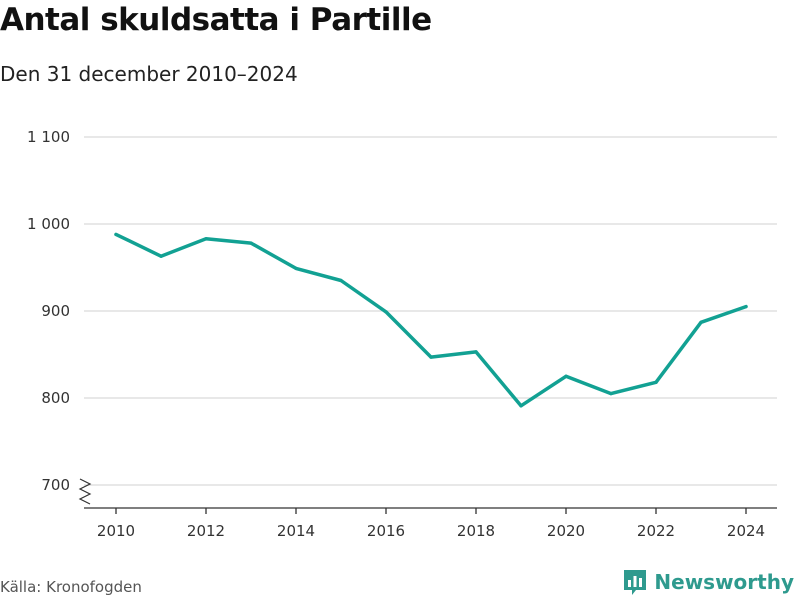 Image resolution: width=800 pixels, height=600 pixels. I want to click on x-tick-label: 2018, so click(476, 531).